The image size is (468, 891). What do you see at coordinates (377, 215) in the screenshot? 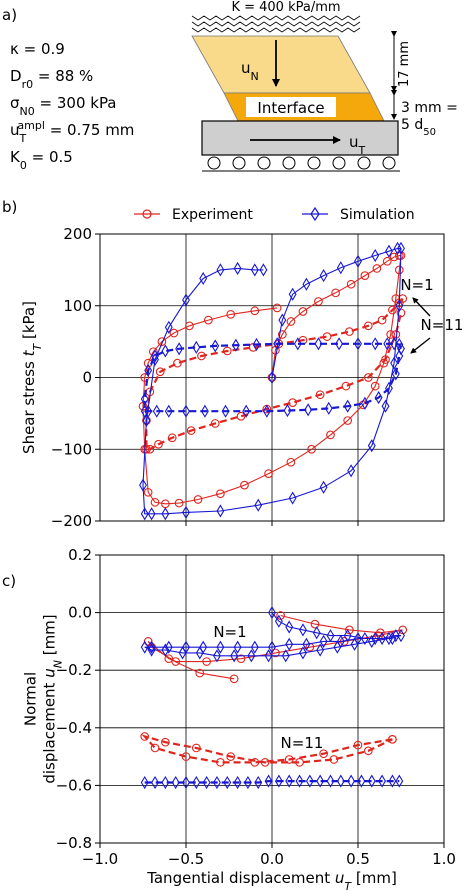
I see `legend-simulation-label: Simulation` at bounding box center [377, 215].